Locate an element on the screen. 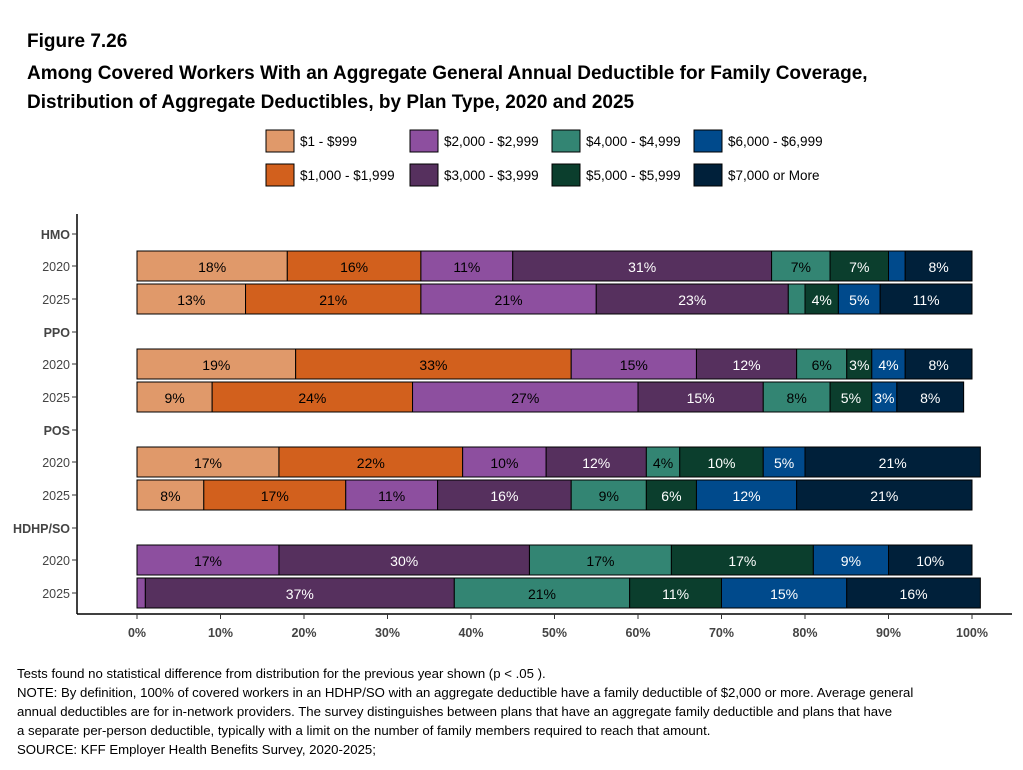  data-label: 3% is located at coordinates (859, 365).